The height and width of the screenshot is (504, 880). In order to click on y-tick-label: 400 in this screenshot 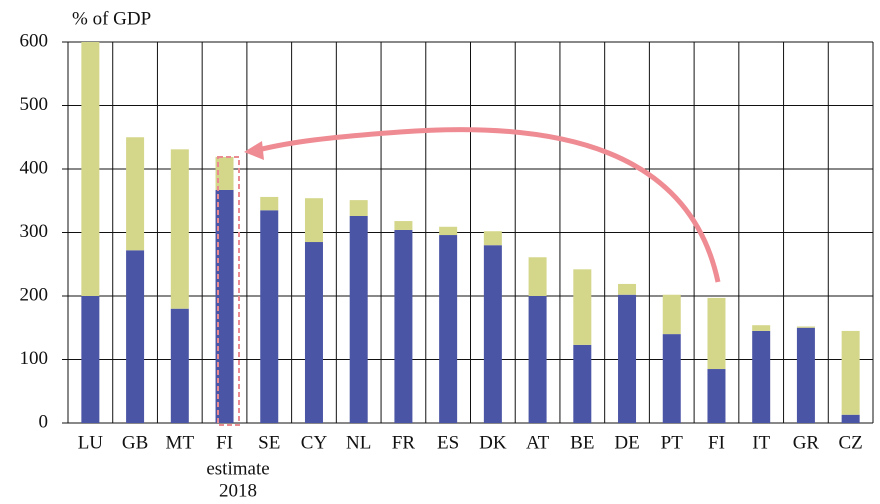, I will do `click(34, 167)`.